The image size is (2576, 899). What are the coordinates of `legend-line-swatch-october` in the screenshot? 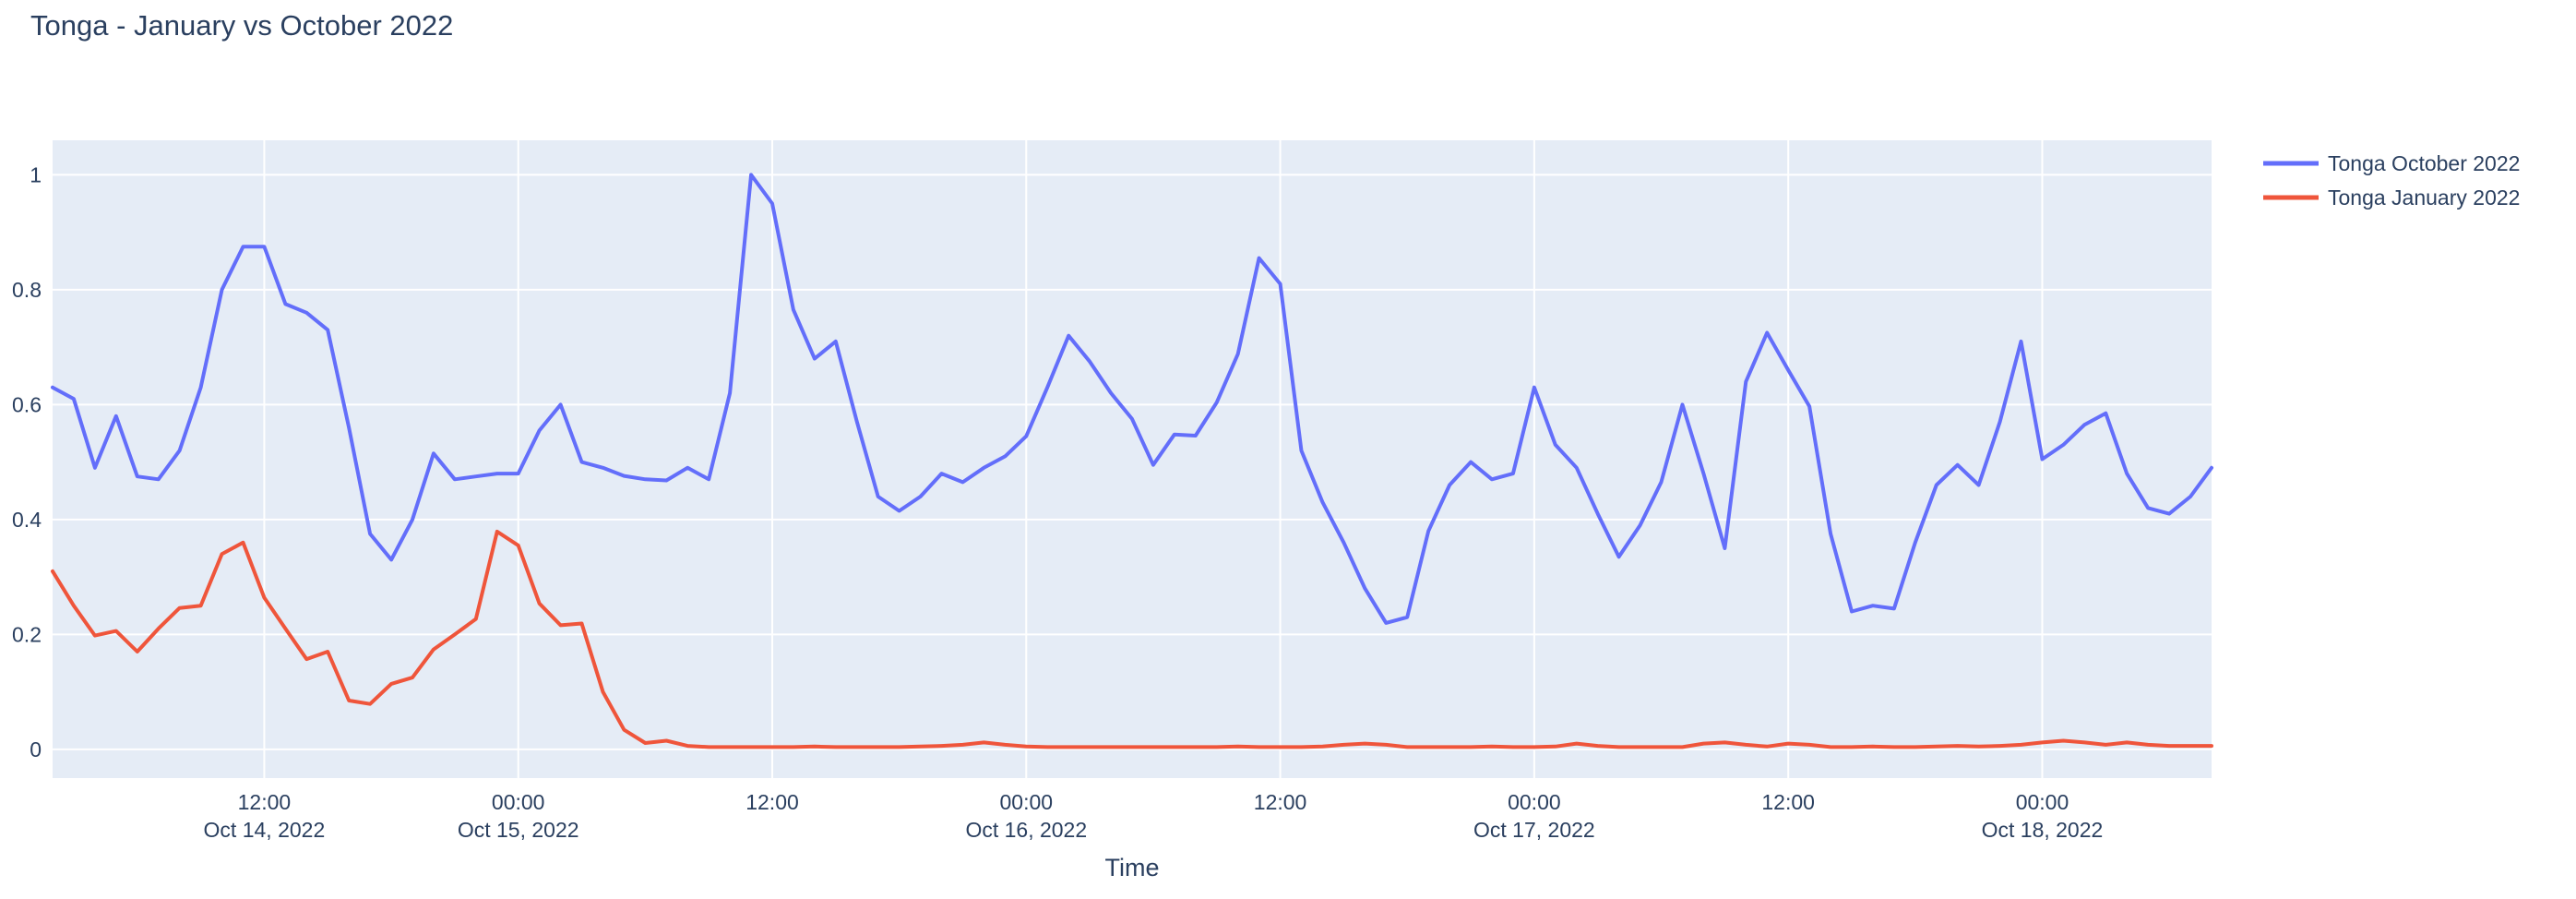 It's located at (2291, 164).